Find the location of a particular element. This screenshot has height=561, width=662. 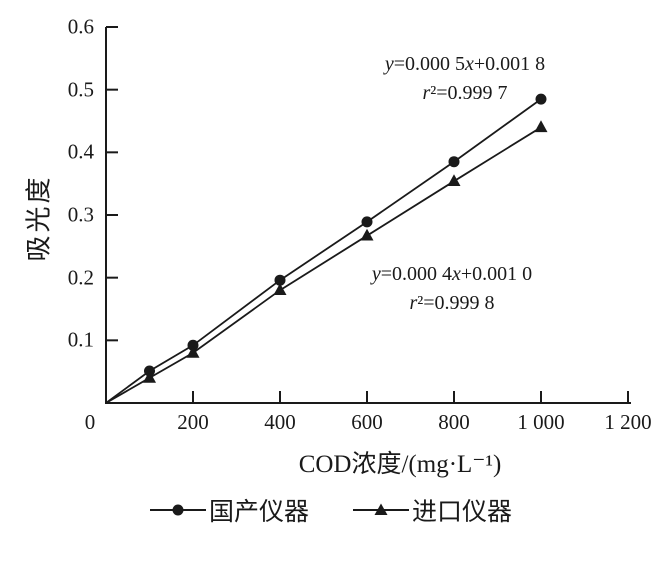

x-tick-label: 1 000 is located at coordinates (541, 422).